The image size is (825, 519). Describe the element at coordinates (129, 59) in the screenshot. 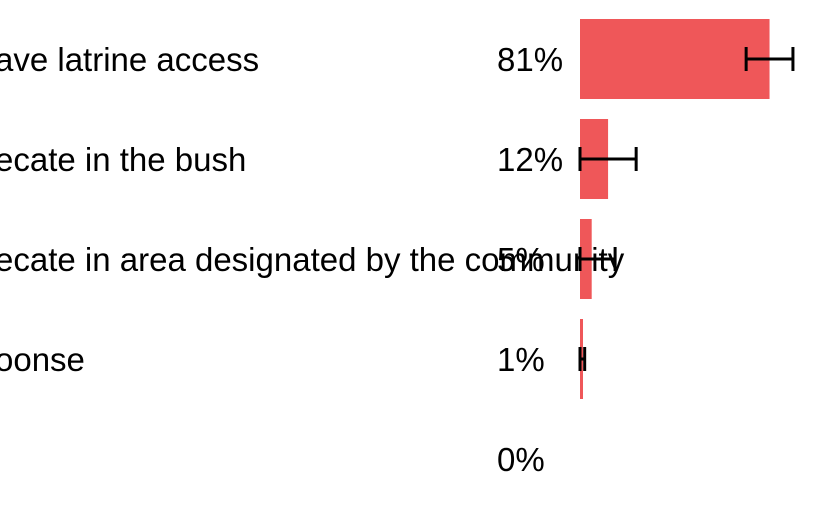

I see `category-label: ave latrine access` at that location.